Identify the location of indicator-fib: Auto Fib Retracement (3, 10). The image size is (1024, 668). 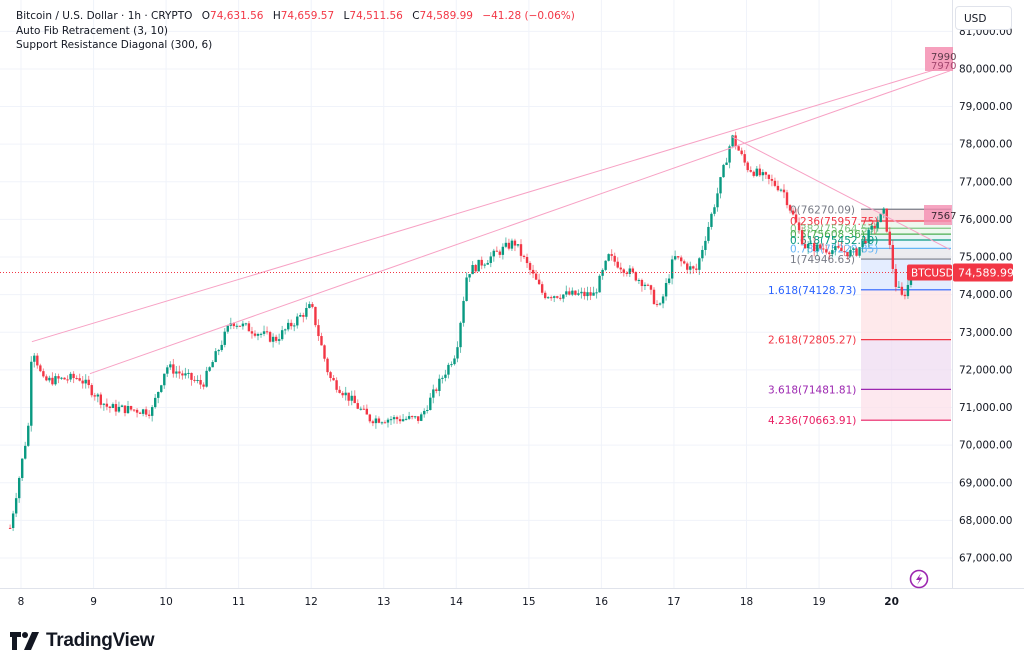
(92, 30).